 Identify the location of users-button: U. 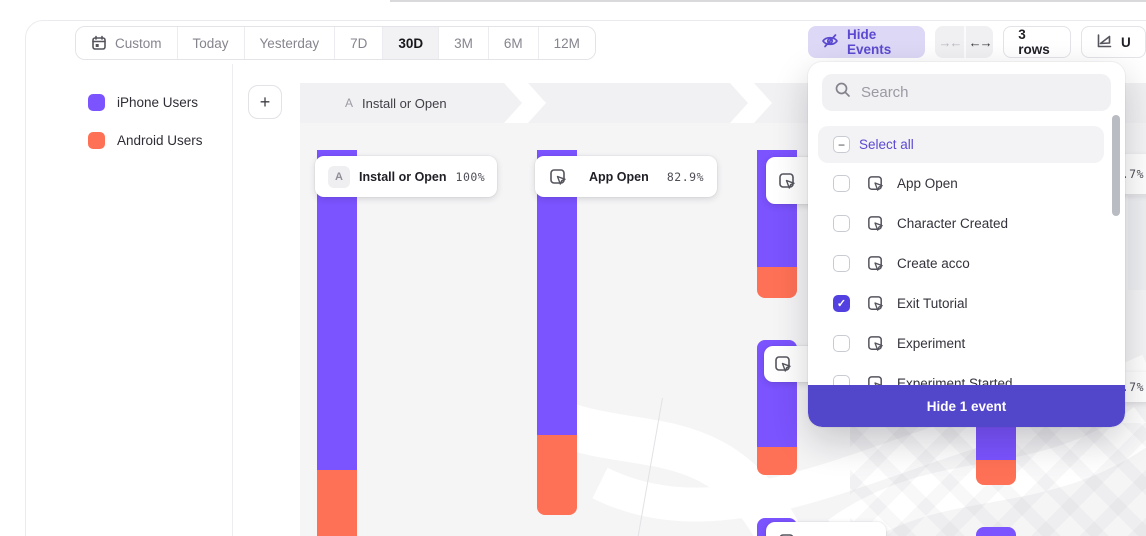
(1113, 42).